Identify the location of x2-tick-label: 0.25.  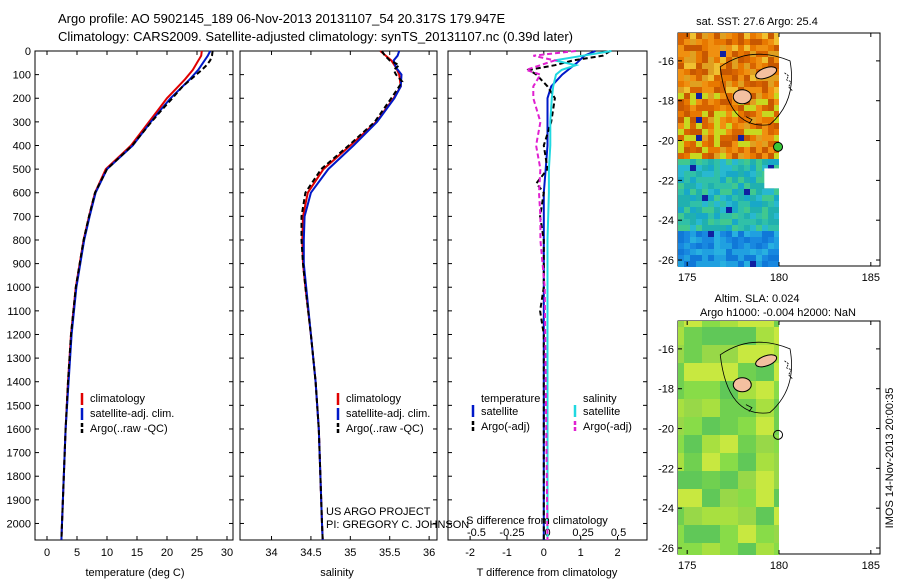
(582, 533).